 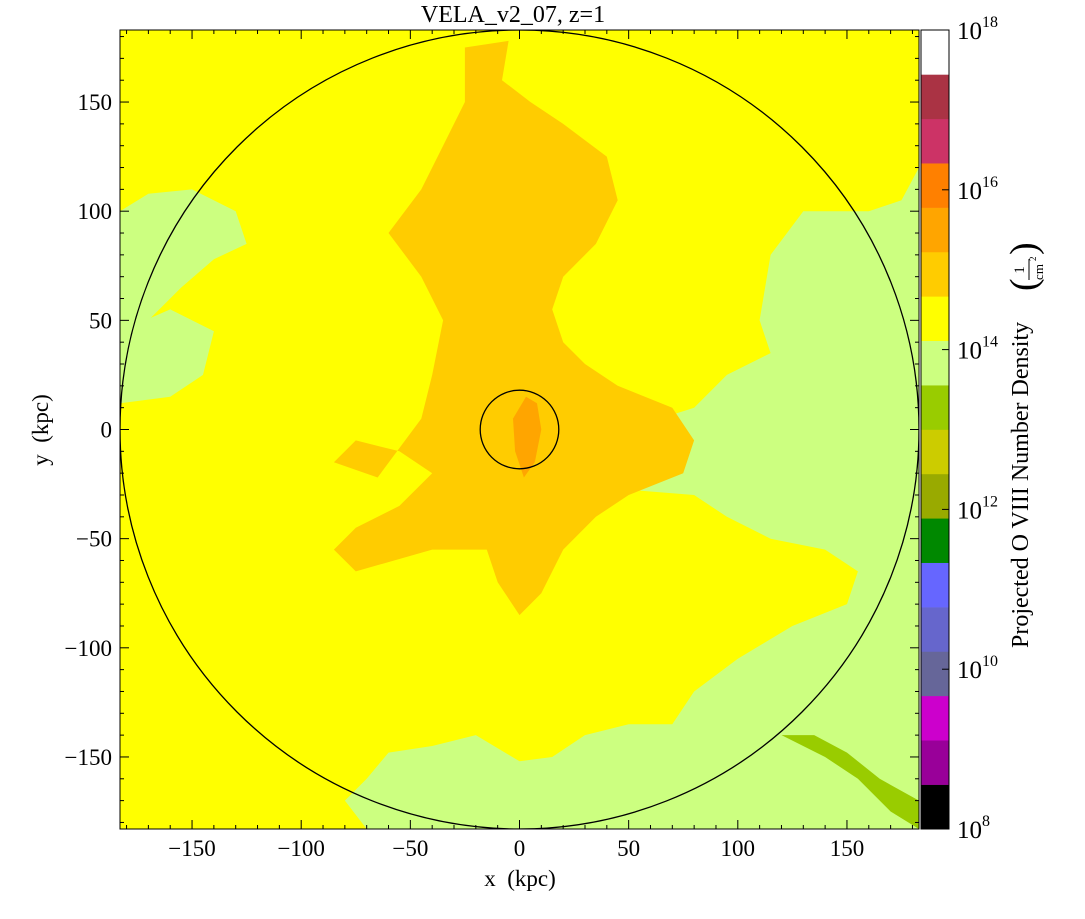 What do you see at coordinates (977, 668) in the screenshot?
I see `colorbar-tick-label: 1010` at bounding box center [977, 668].